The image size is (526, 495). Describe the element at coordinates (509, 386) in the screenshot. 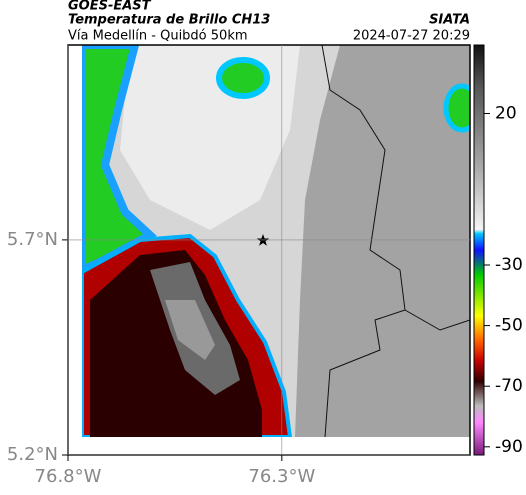

I see `colorbar-label: -70` at that location.